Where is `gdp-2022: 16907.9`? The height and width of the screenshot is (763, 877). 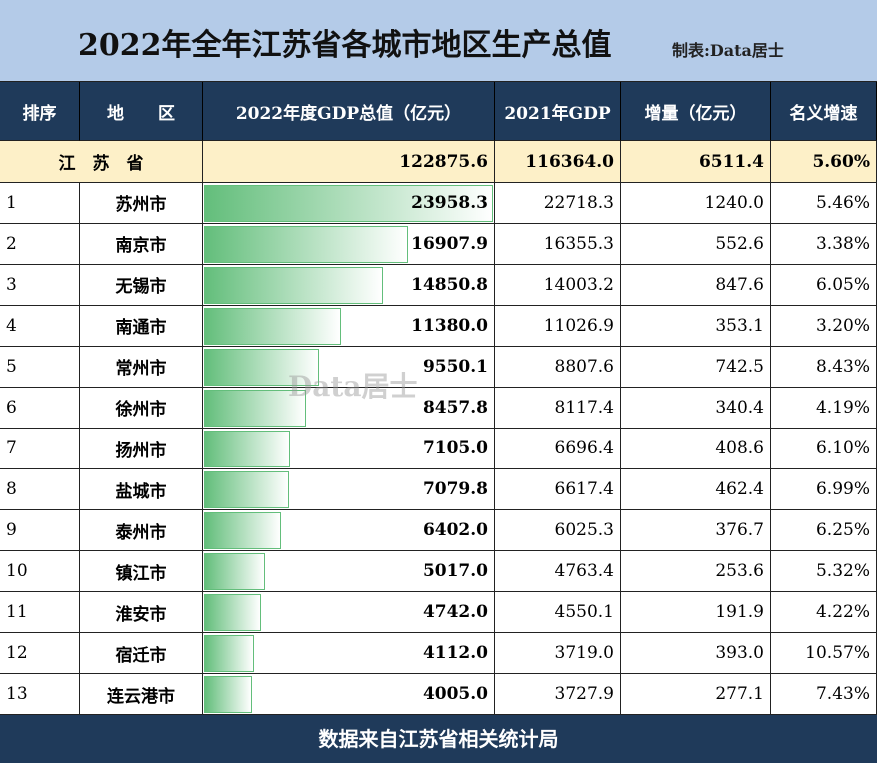 gdp-2022: 16907.9 is located at coordinates (349, 244).